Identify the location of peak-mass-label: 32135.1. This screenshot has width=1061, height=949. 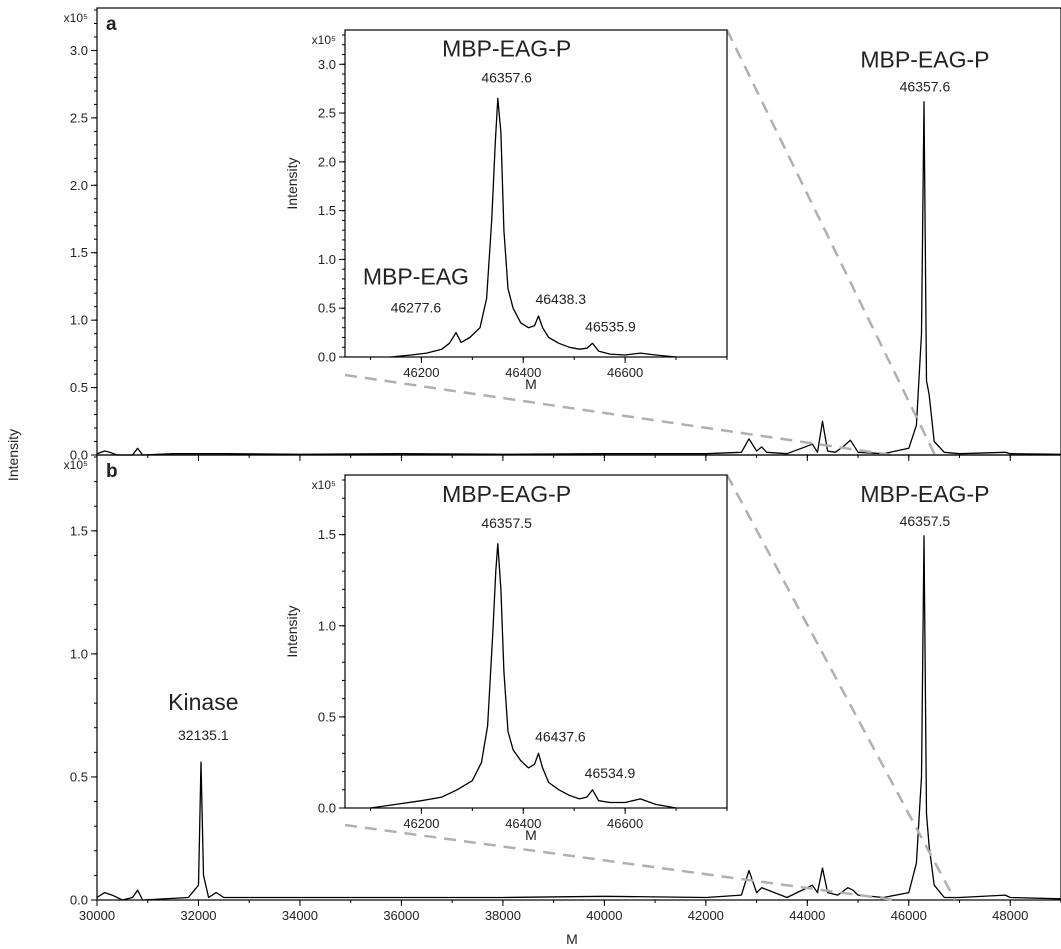
(203, 735).